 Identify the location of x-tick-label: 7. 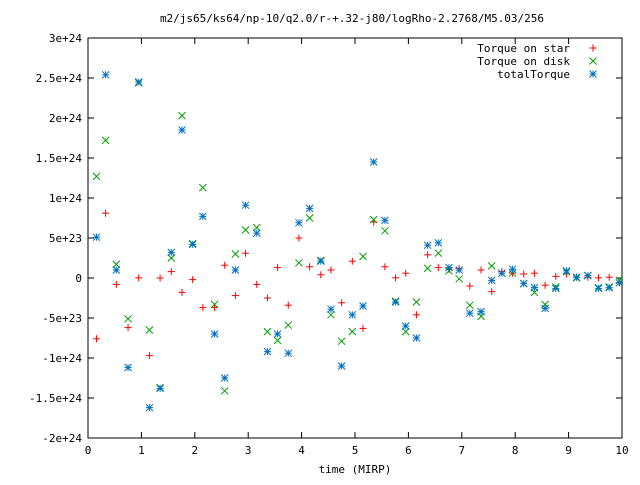
(461, 450).